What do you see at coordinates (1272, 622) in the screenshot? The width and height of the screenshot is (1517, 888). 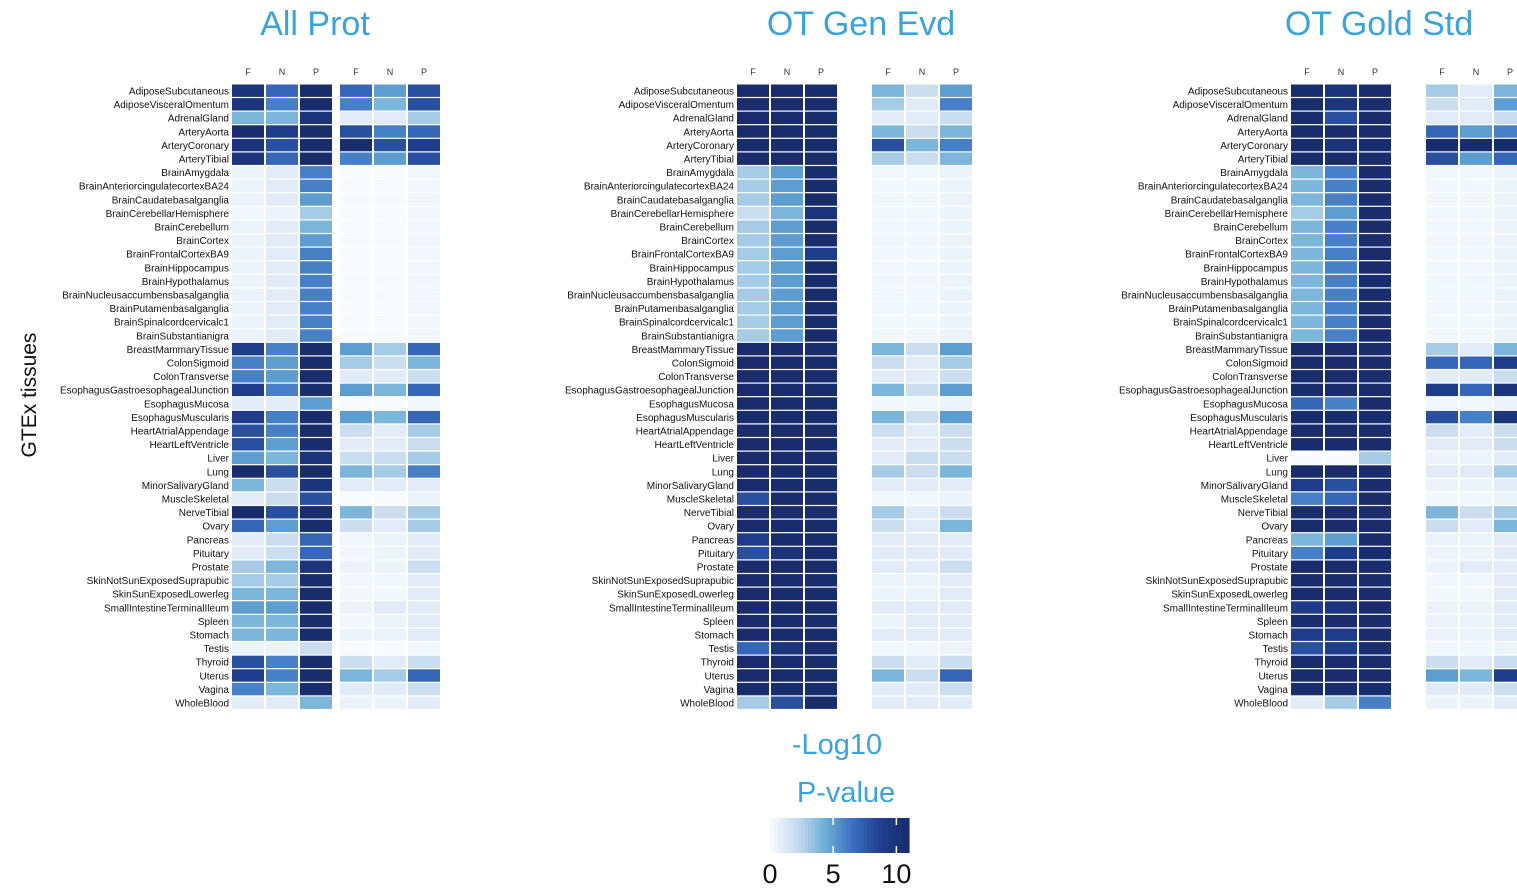 I see `row-label: Spleen` at bounding box center [1272, 622].